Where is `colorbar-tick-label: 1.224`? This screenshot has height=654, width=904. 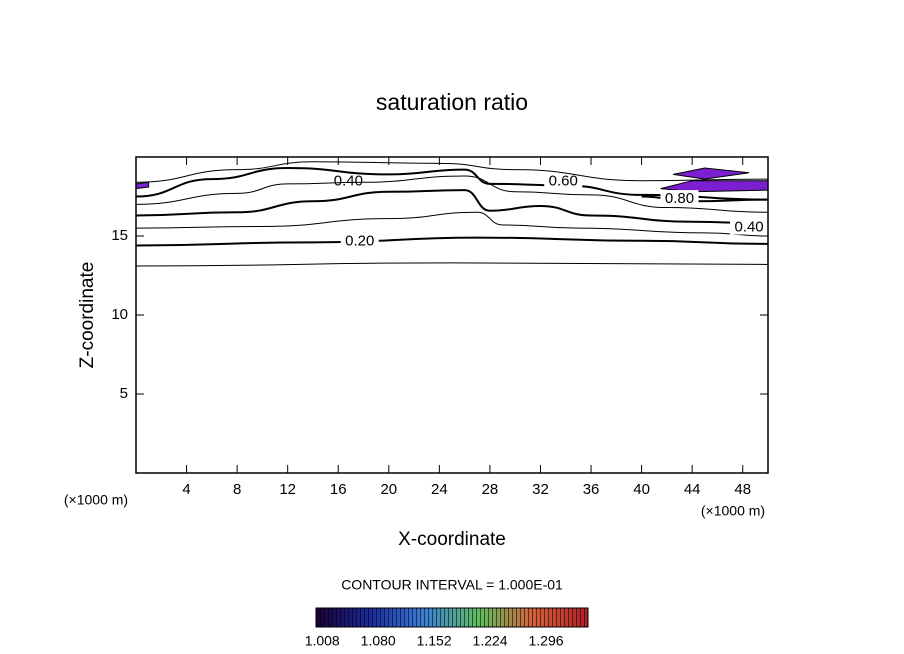 colorbar-tick-label: 1.224 is located at coordinates (490, 641).